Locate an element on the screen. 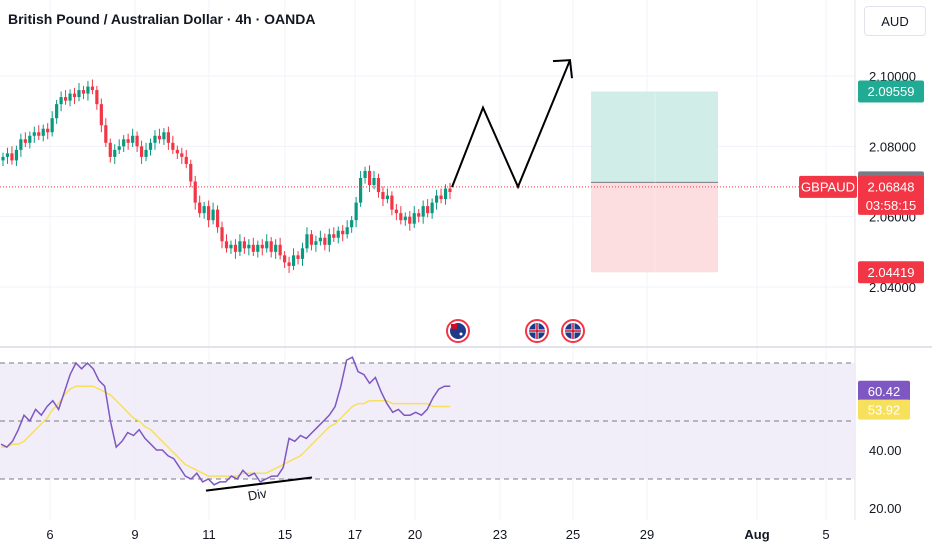  rsi-line is located at coordinates (225, 421).